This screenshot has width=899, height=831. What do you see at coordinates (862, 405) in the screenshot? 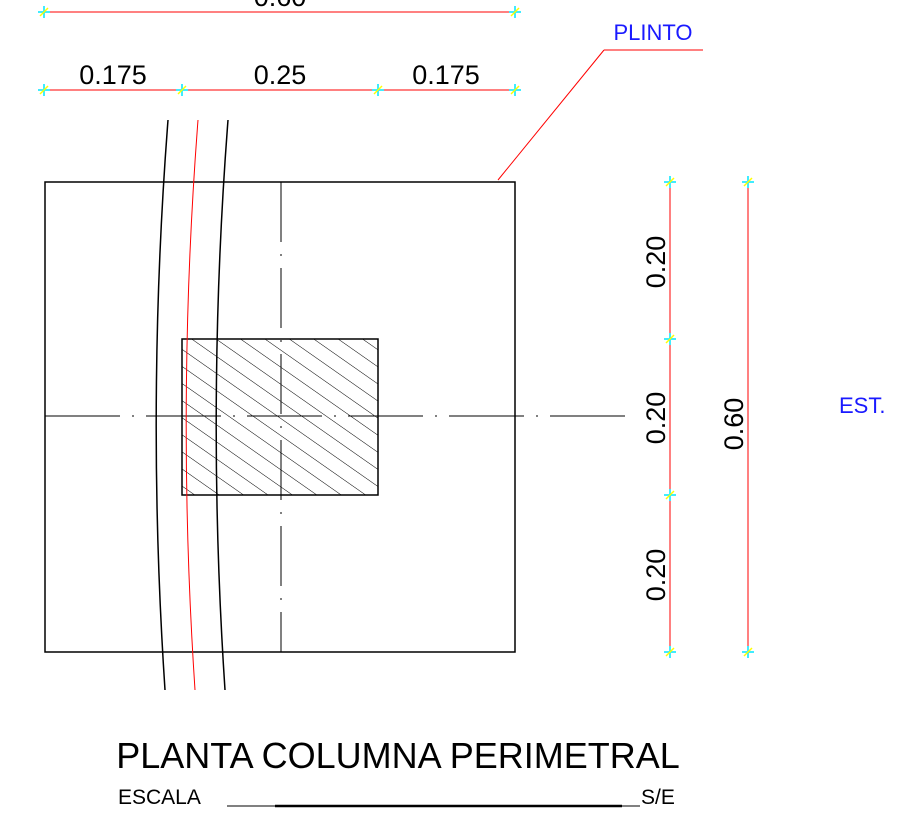
I see `est-label: EST.` at bounding box center [862, 405].